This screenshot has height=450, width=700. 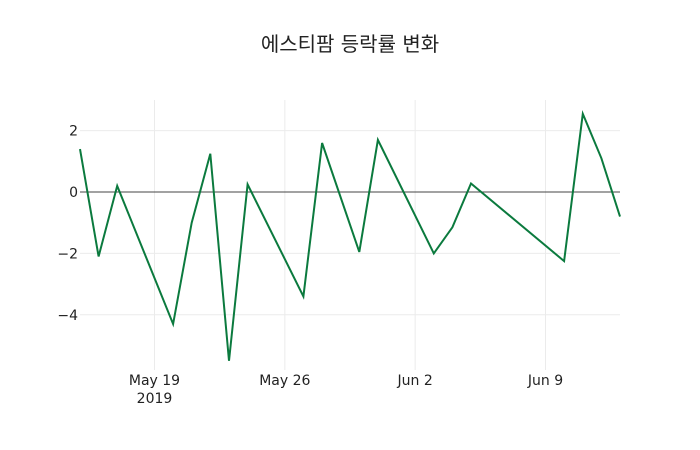 I want to click on x-tick-label: May 19, so click(x=154, y=381).